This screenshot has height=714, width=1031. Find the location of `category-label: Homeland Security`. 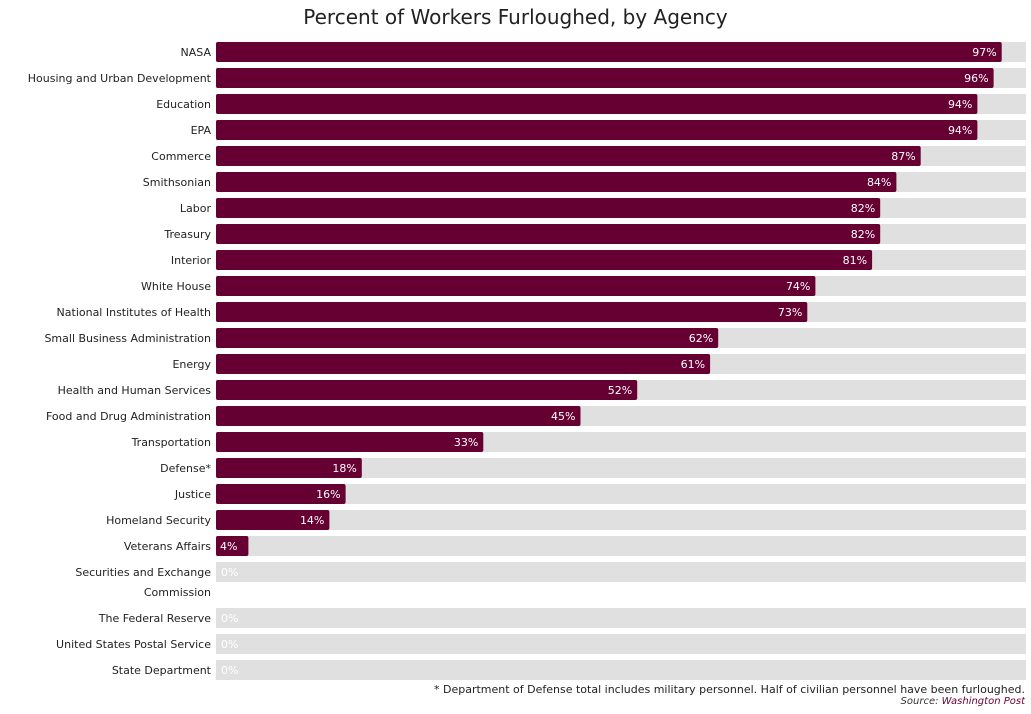

category-label: Homeland Security is located at coordinates (158, 520).